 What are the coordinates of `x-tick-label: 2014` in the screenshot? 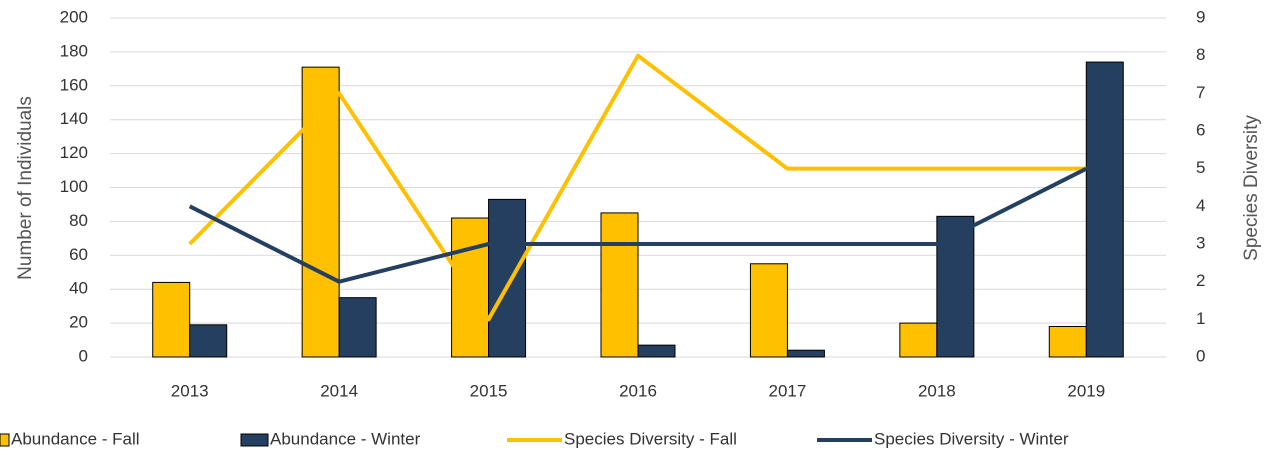 It's located at (339, 390).